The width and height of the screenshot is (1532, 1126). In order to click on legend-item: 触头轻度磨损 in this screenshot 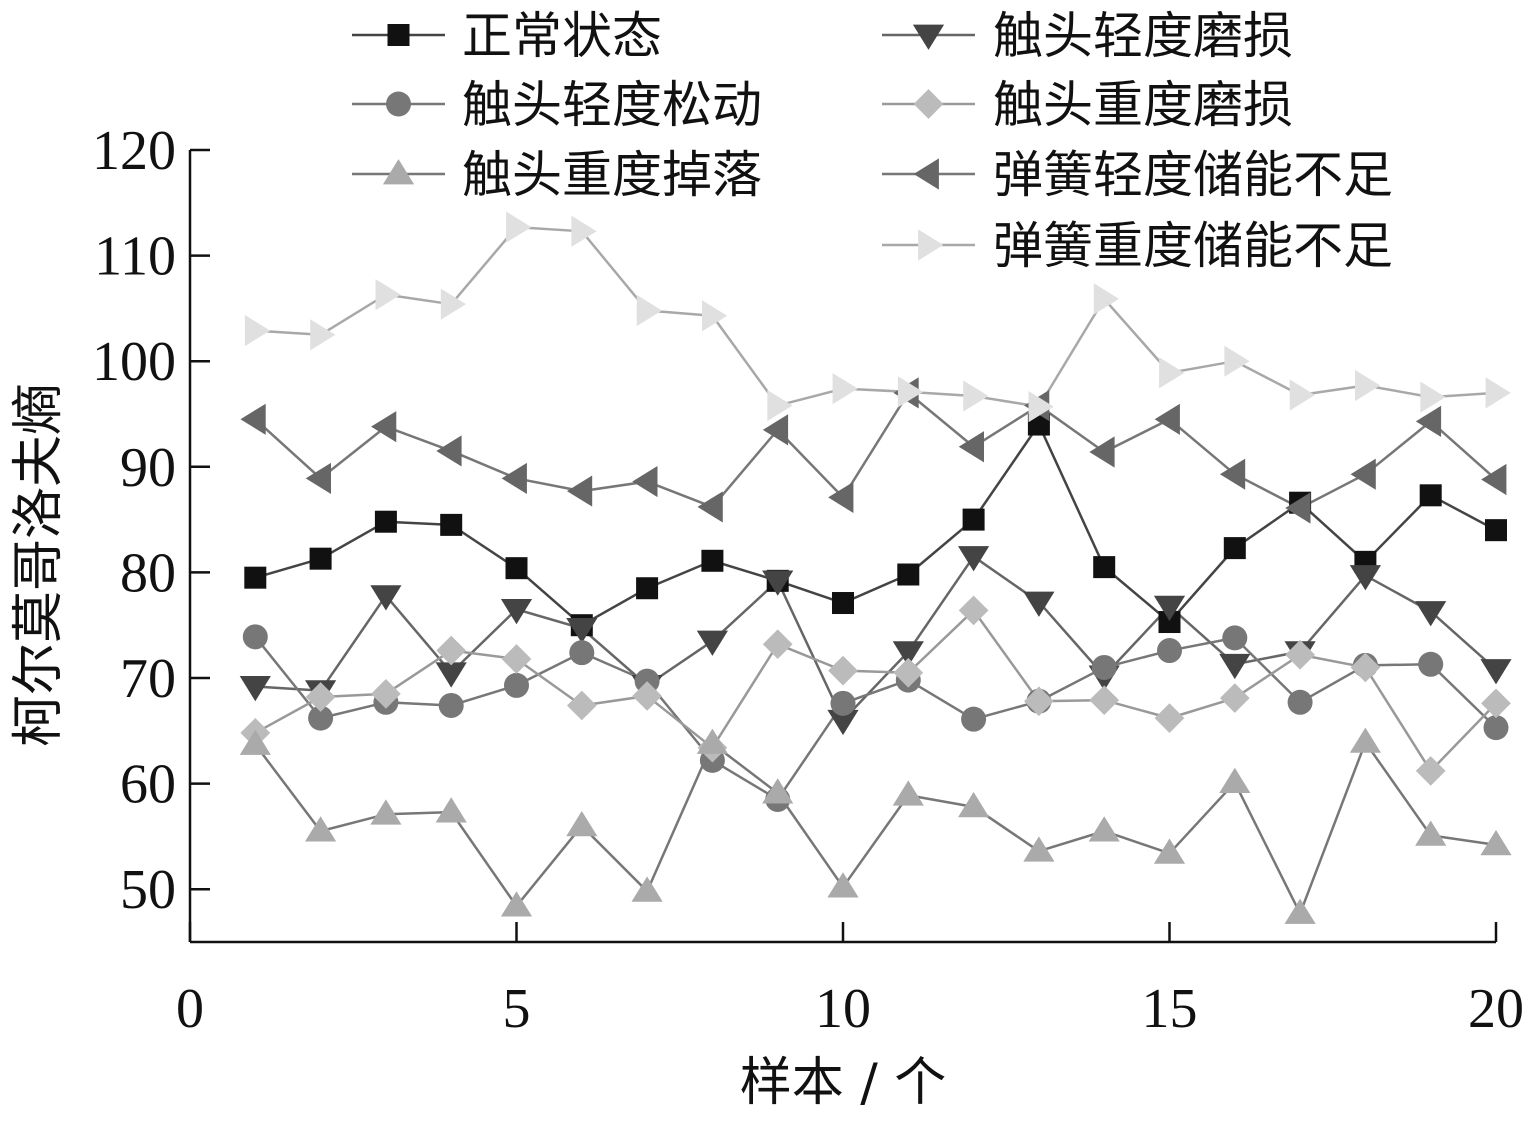, I will do `click(1087, 36)`.